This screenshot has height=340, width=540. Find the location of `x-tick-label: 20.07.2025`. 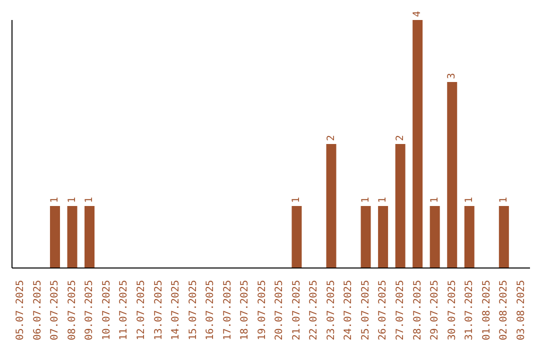

x-tick-label: 20.07.2025 is located at coordinates (280, 310).